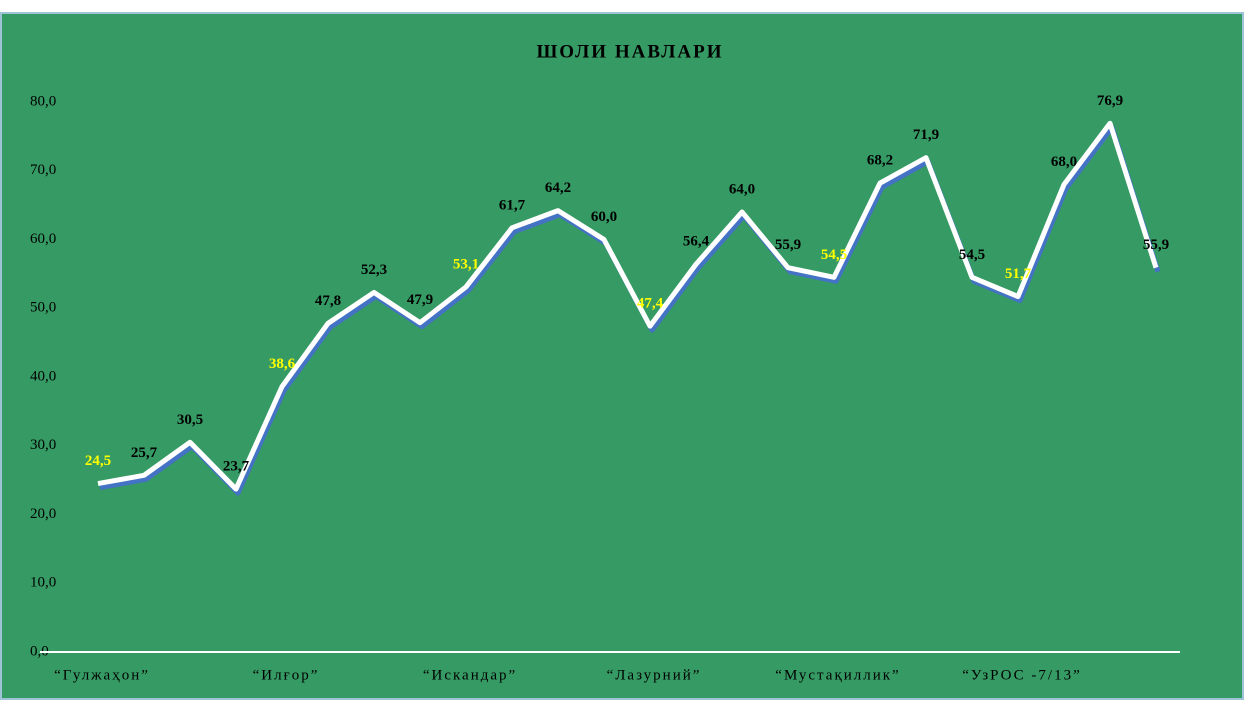  I want to click on x-tick-label: “УзРОС -7/13”, so click(1022, 675).